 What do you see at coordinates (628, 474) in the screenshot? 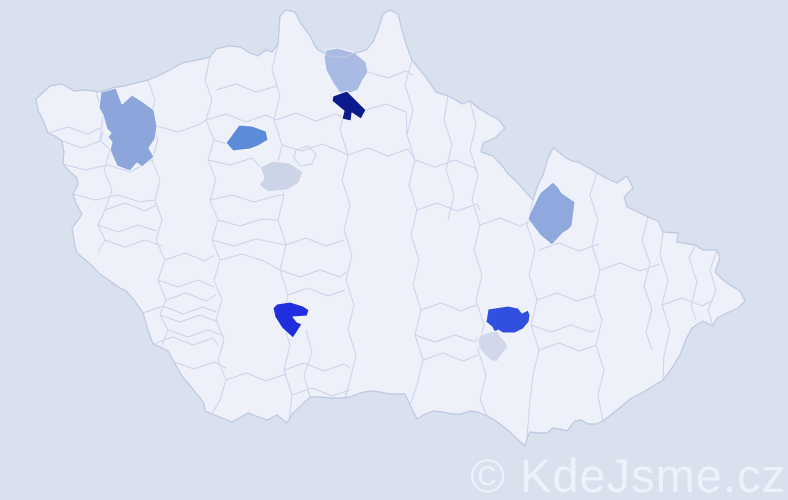
I see `watermark-text: © KdeJsme.cz` at bounding box center [628, 474].